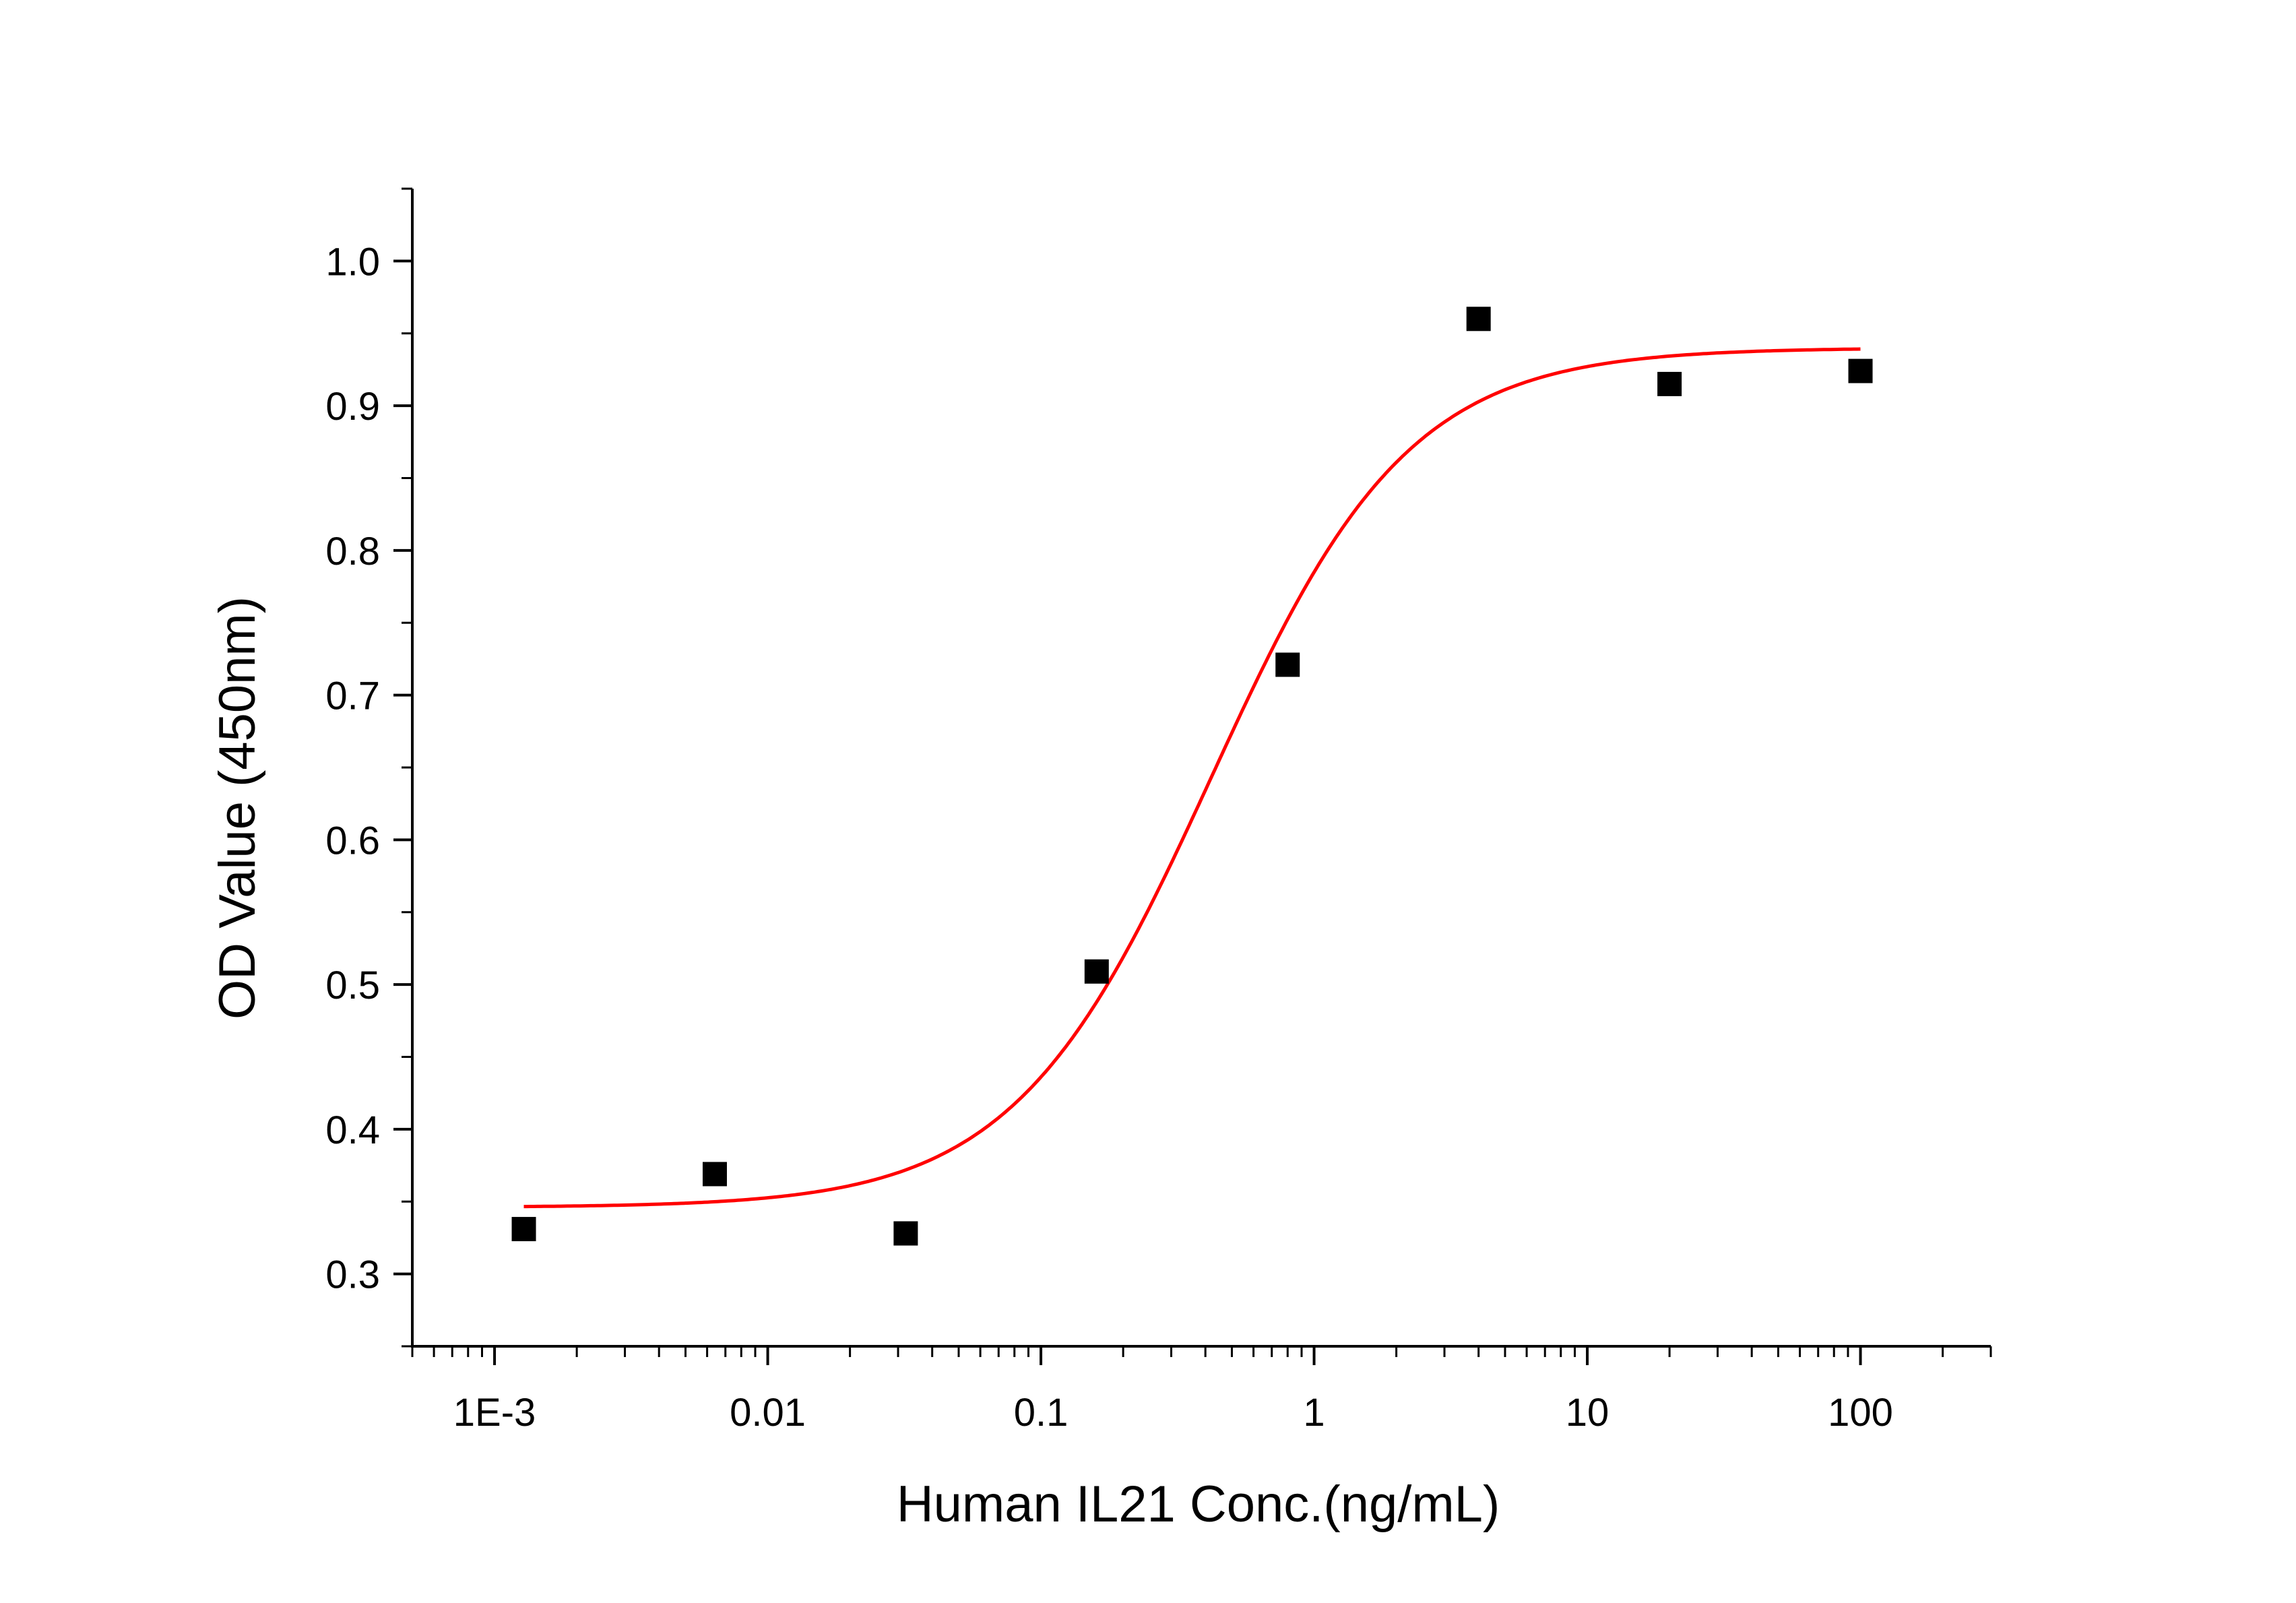  Describe the element at coordinates (352, 985) in the screenshot. I see `y-tick-label: 0.5` at that location.